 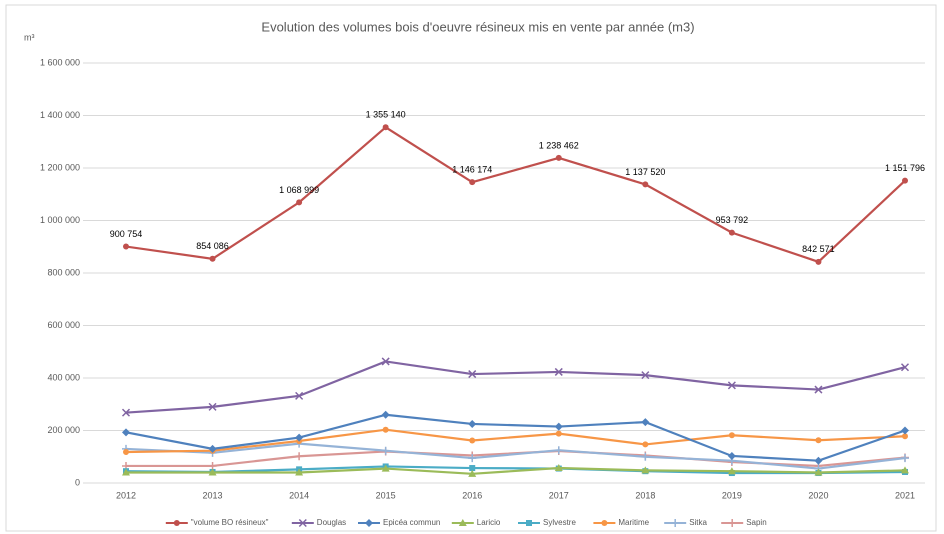 I want to click on y-tick-label: 400 000, so click(x=63, y=377).